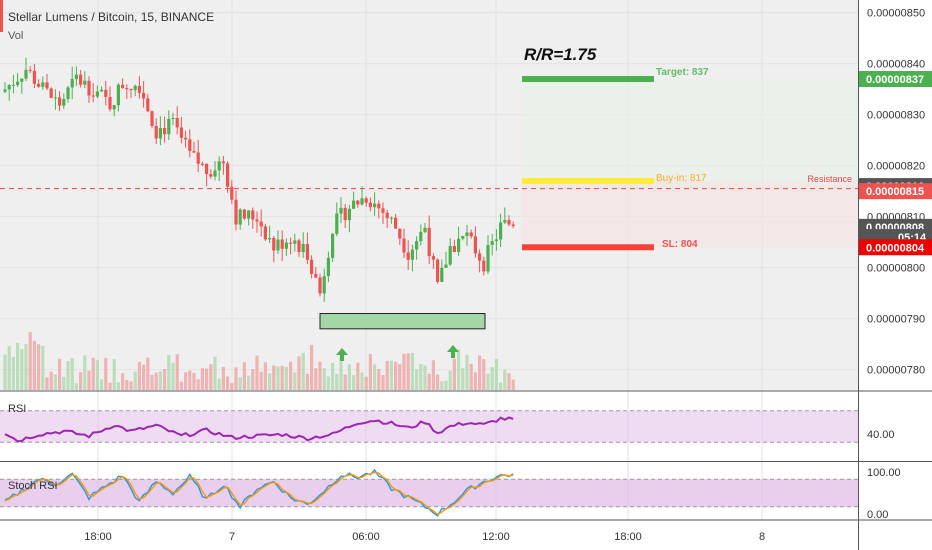  What do you see at coordinates (680, 244) in the screenshot?
I see `stop-loss-label: SL: 804` at bounding box center [680, 244].